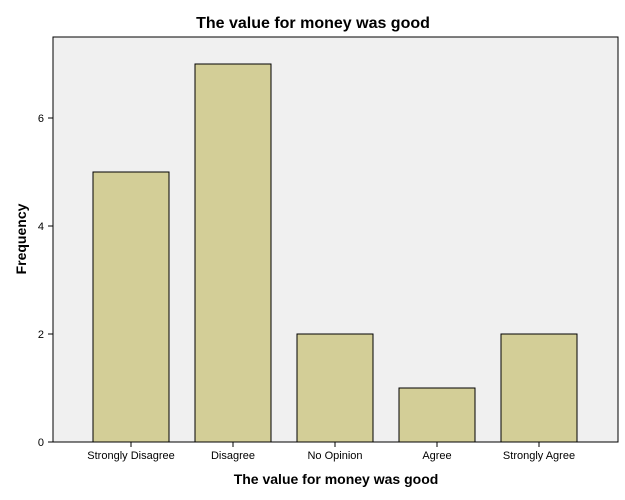 Image resolution: width=625 pixels, height=500 pixels. What do you see at coordinates (539, 456) in the screenshot?
I see `x-tick-label: Strongly Agree` at bounding box center [539, 456].